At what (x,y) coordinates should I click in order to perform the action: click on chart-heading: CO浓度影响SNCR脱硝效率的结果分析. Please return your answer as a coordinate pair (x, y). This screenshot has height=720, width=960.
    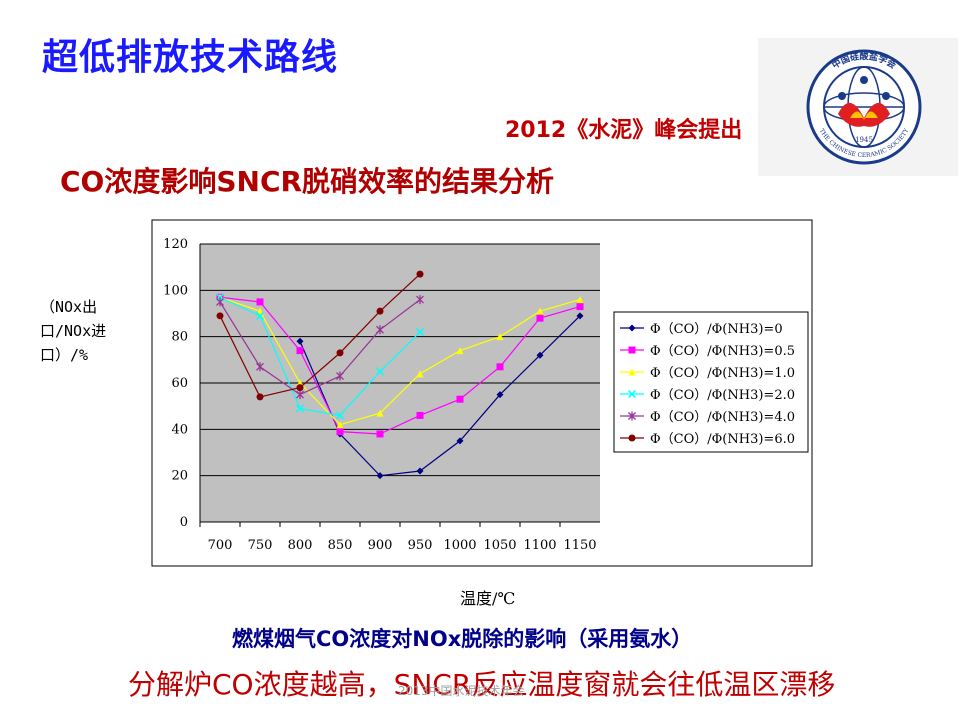
    Looking at the image, I should click on (307, 181).